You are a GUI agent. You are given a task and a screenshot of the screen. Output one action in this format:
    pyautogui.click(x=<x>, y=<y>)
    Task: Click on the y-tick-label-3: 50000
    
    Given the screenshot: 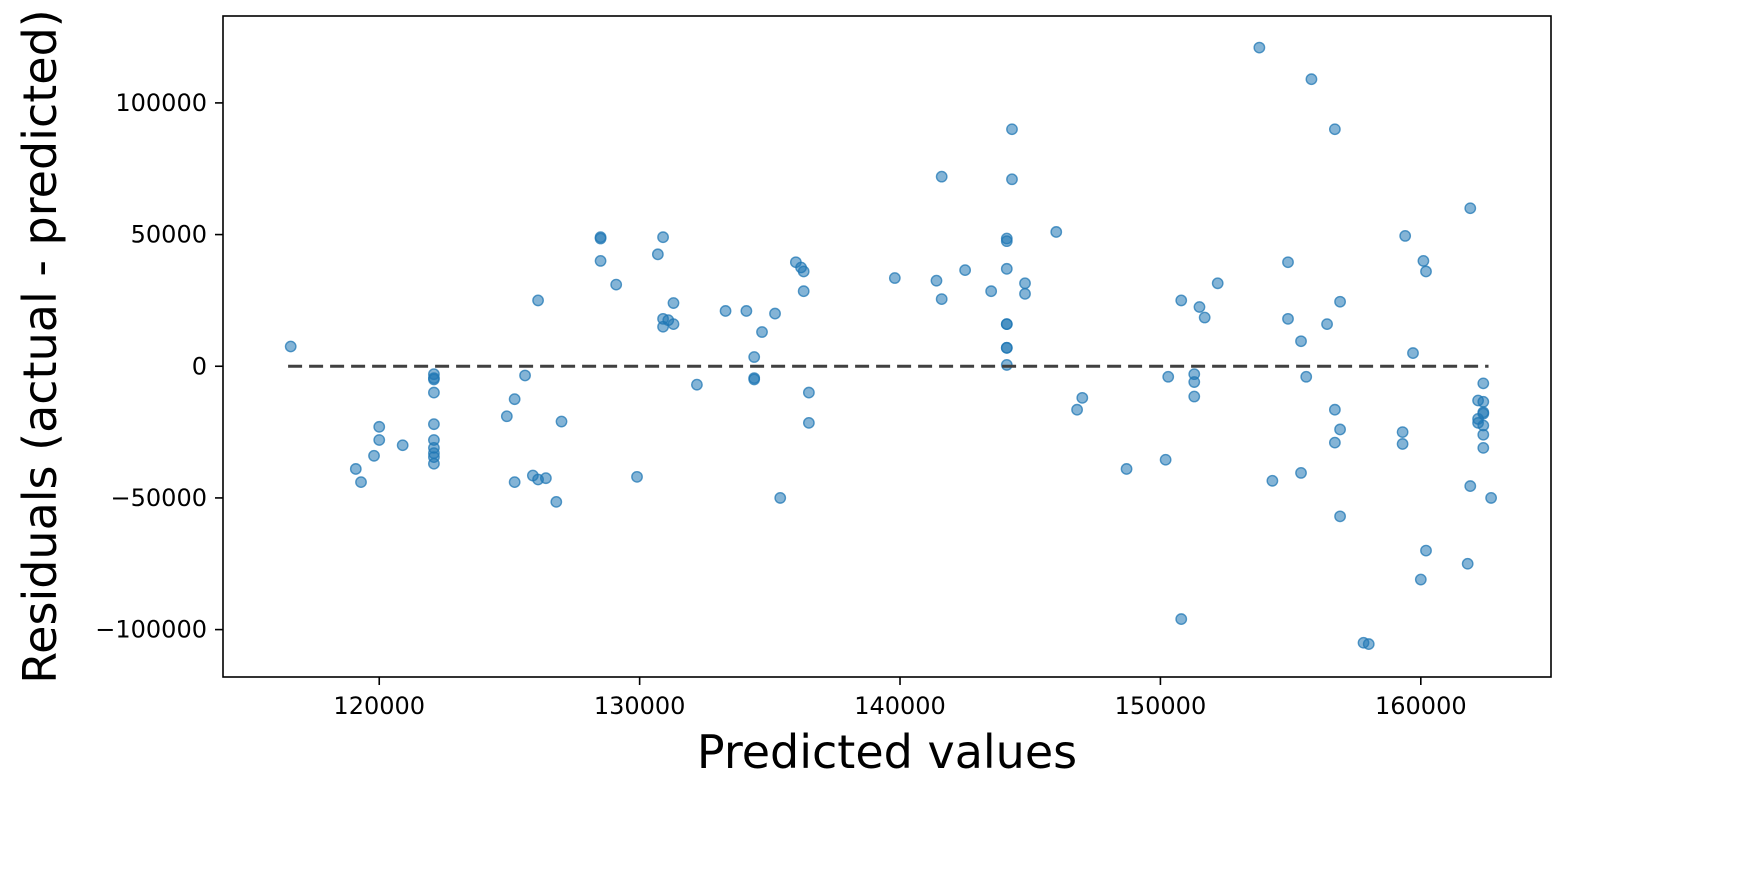 What is the action you would take?
    pyautogui.click(x=169, y=235)
    